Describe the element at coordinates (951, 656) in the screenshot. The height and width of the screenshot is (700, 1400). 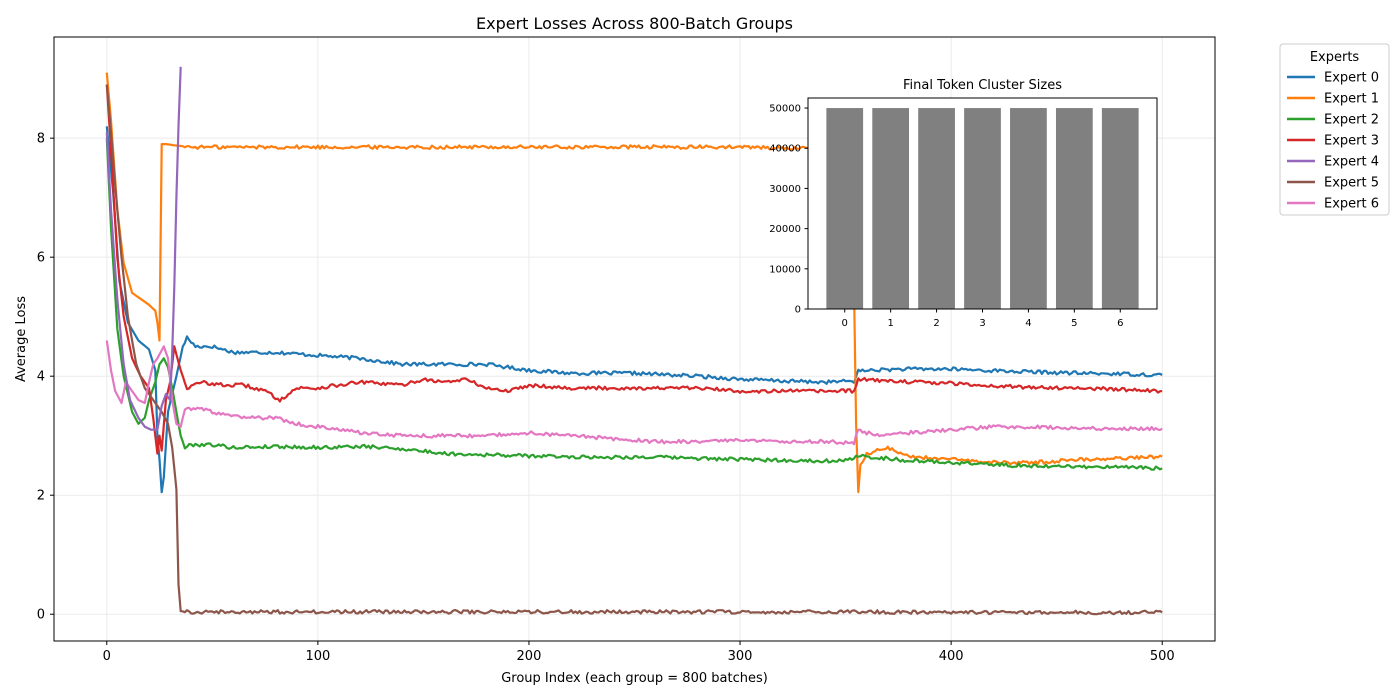
I see `x-tick-label: 400` at that location.